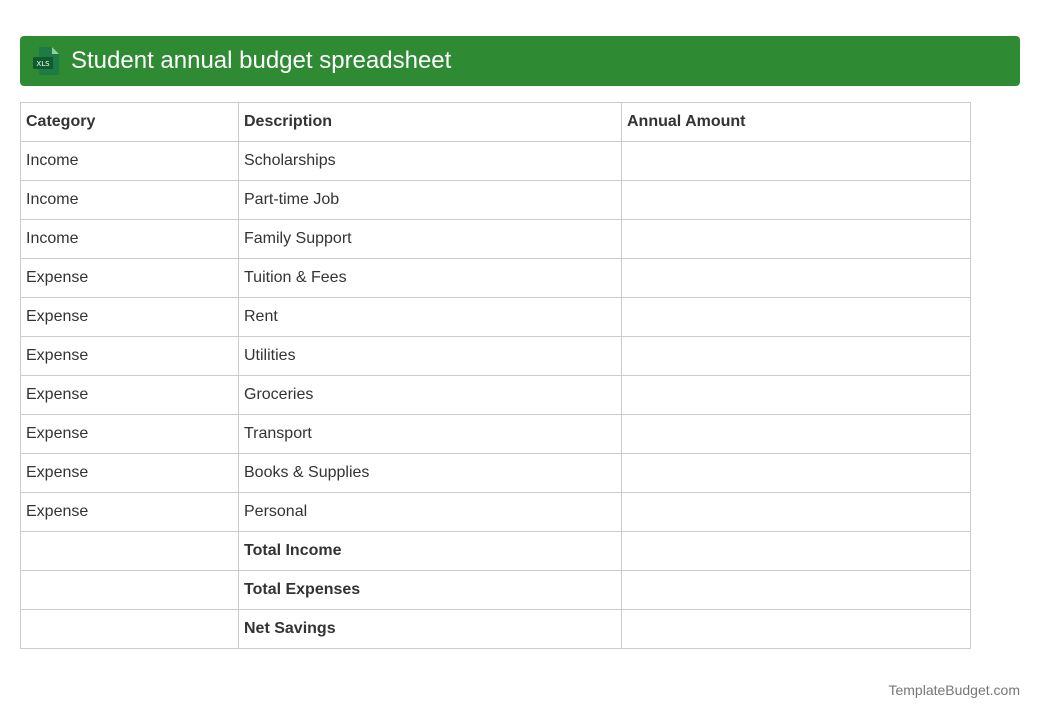 This screenshot has width=1040, height=720. I want to click on table-row: Expense Utilities, so click(495, 356).